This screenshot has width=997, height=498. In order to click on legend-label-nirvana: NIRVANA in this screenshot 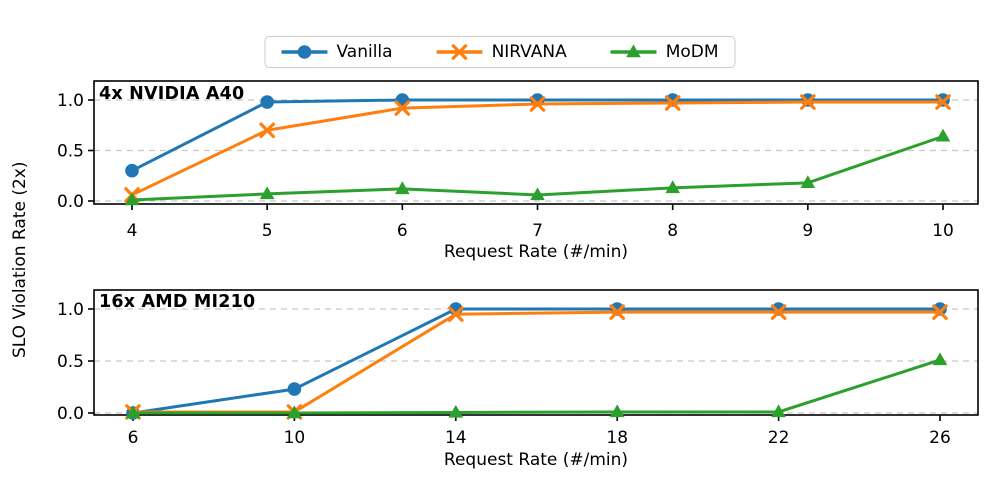, I will do `click(529, 52)`.